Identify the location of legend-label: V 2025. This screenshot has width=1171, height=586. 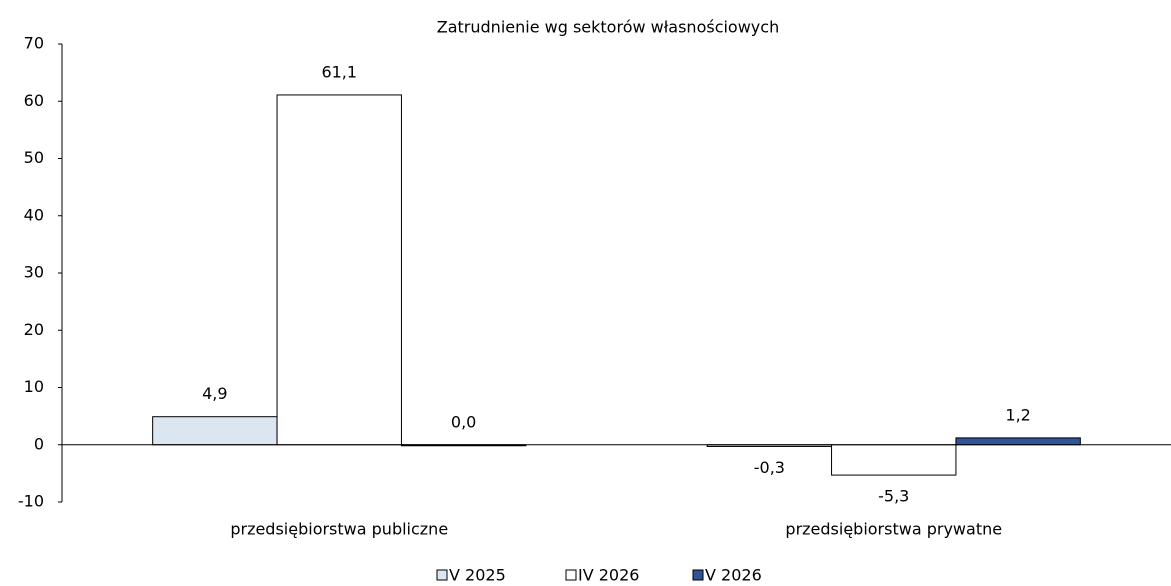
(477, 575).